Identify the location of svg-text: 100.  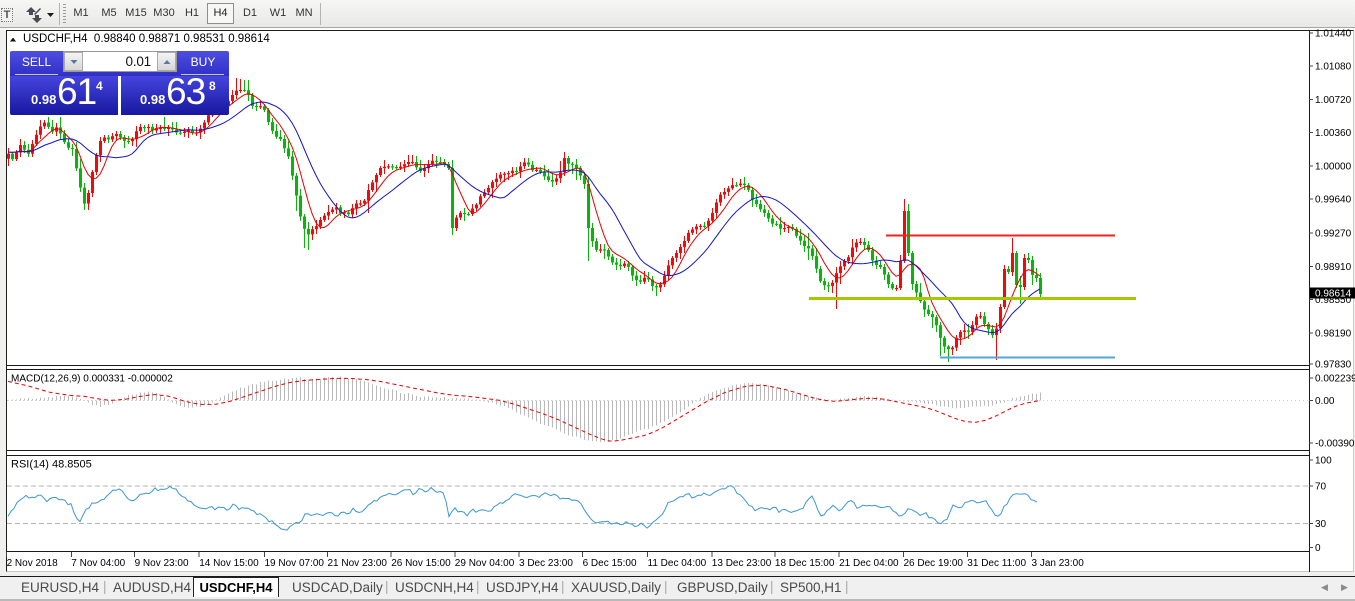
(1323, 461).